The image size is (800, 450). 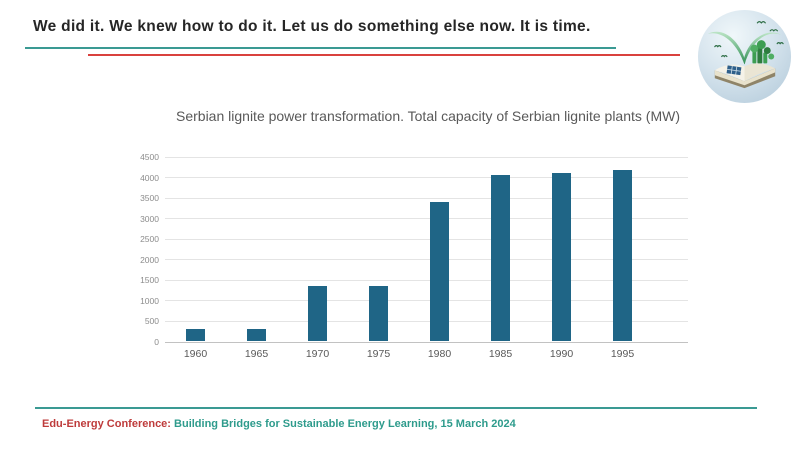 I want to click on y-tick-label-3500: 3500, so click(x=149, y=198).